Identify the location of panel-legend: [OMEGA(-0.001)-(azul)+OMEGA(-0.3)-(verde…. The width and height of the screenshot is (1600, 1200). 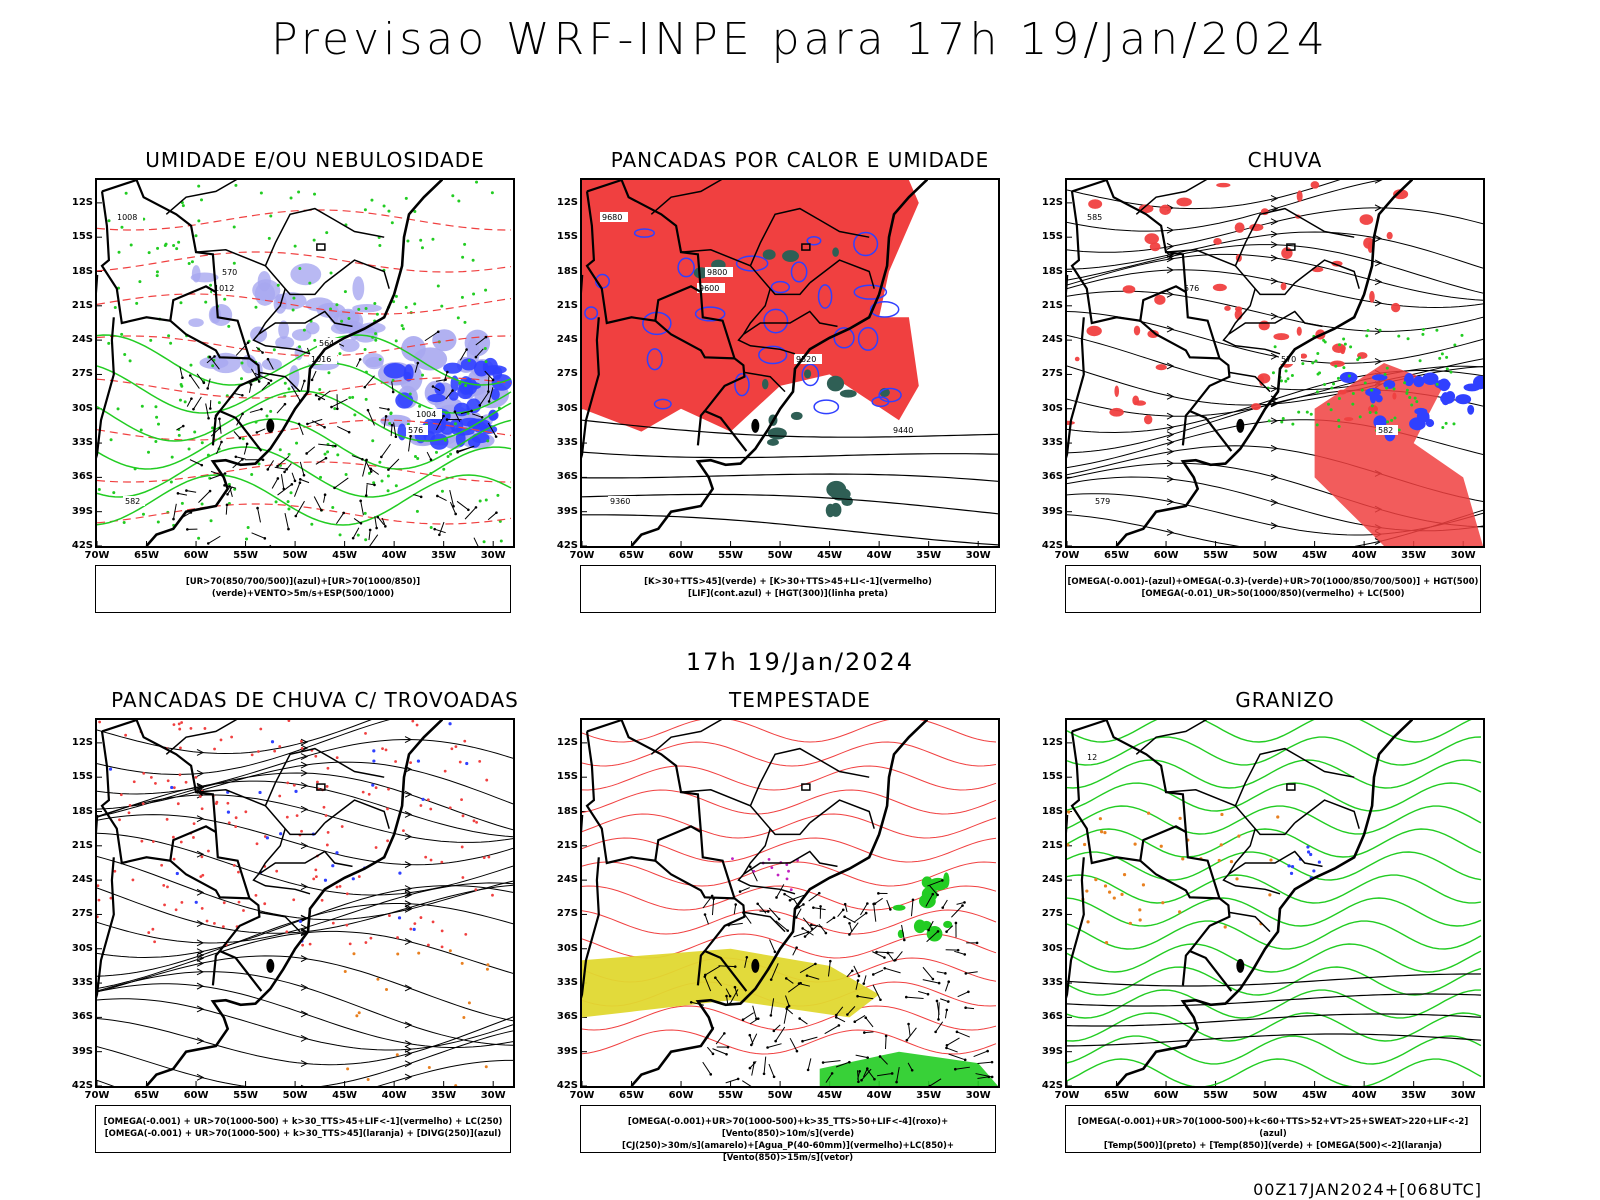
(1273, 589).